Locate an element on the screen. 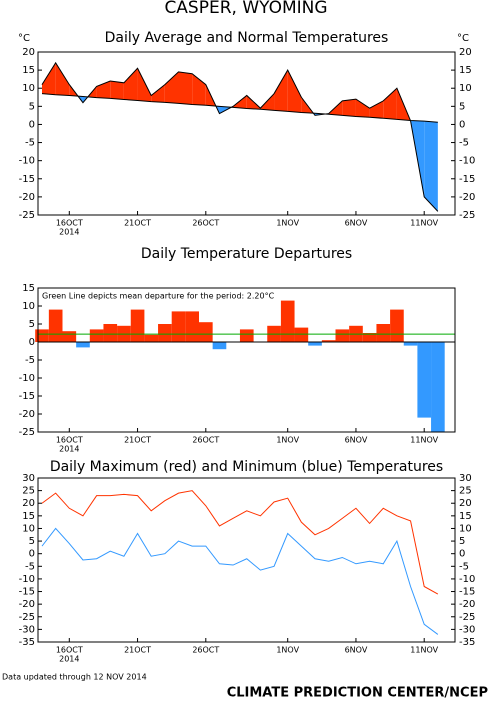  y-tick-label: 25 is located at coordinates (28, 491).